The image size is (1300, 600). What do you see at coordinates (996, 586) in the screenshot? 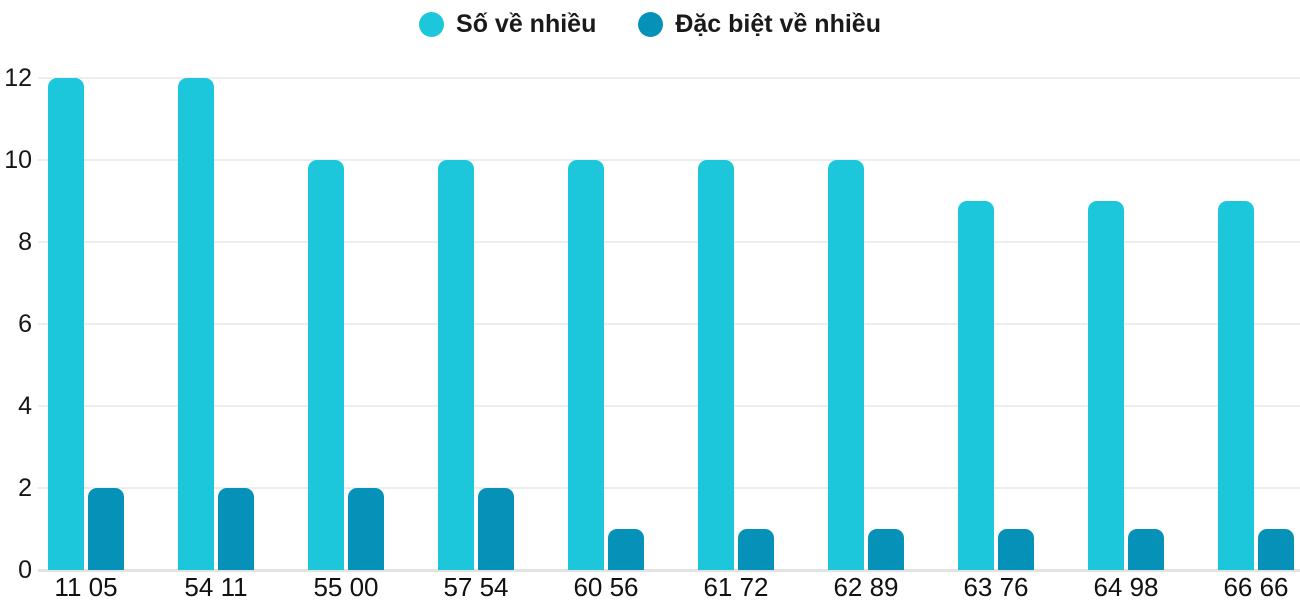
I see `x-axis-category-label: 63 76` at bounding box center [996, 586].